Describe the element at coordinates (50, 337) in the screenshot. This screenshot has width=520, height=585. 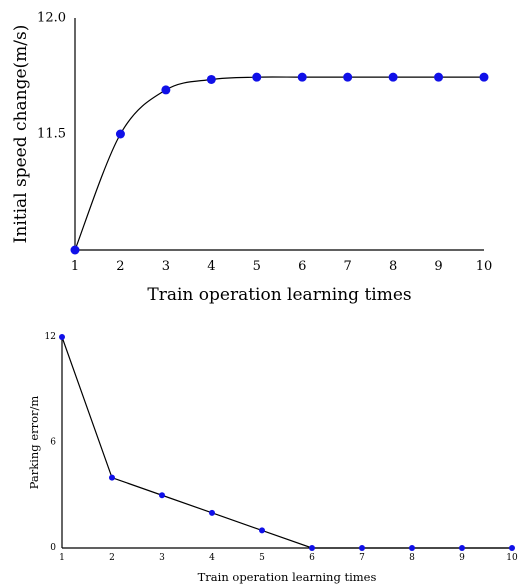
I see `y-tick-label: 12` at that location.